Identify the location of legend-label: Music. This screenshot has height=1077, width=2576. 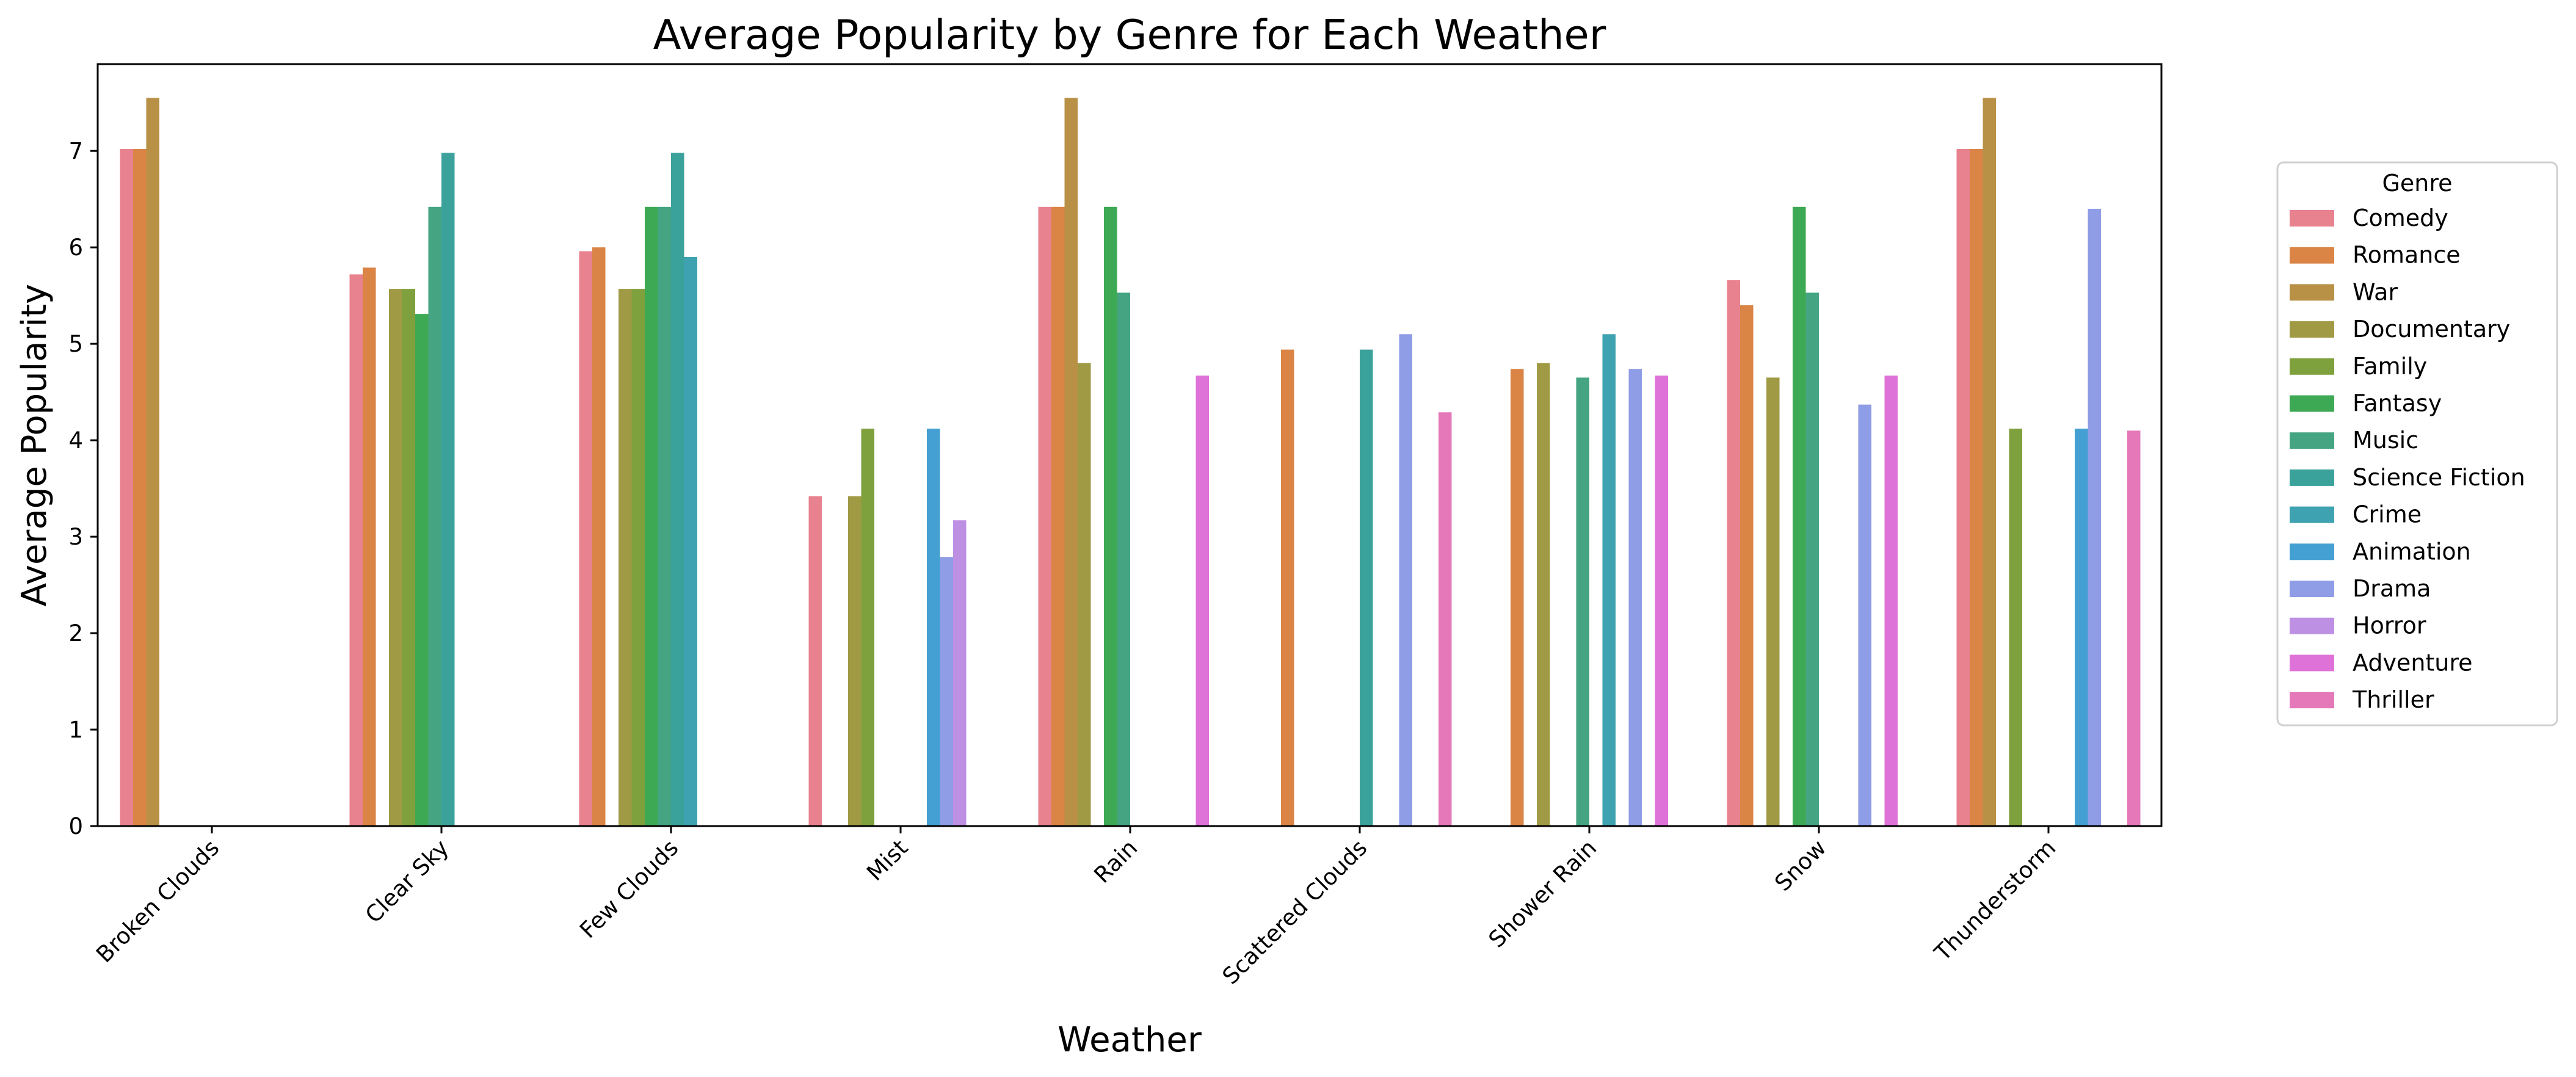
(2385, 440).